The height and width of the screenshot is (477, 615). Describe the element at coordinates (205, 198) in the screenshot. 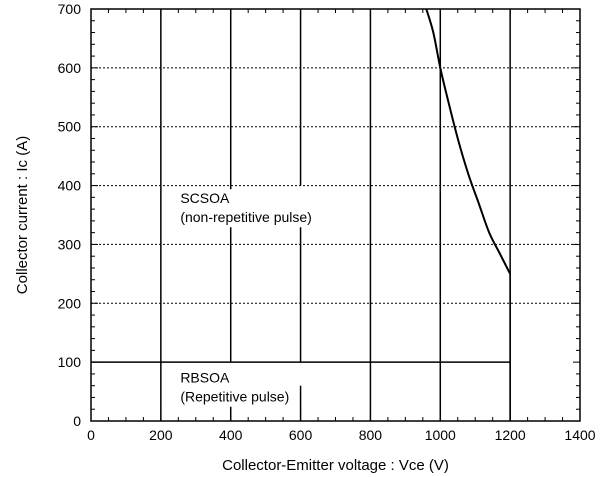

I see `annotation-0-line-0: SCSOA` at that location.